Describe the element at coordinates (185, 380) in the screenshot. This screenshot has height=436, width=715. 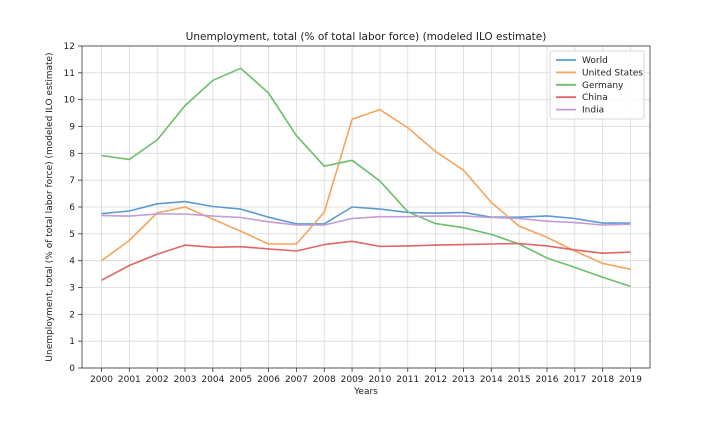
I see `x-tick-label: 2003` at that location.